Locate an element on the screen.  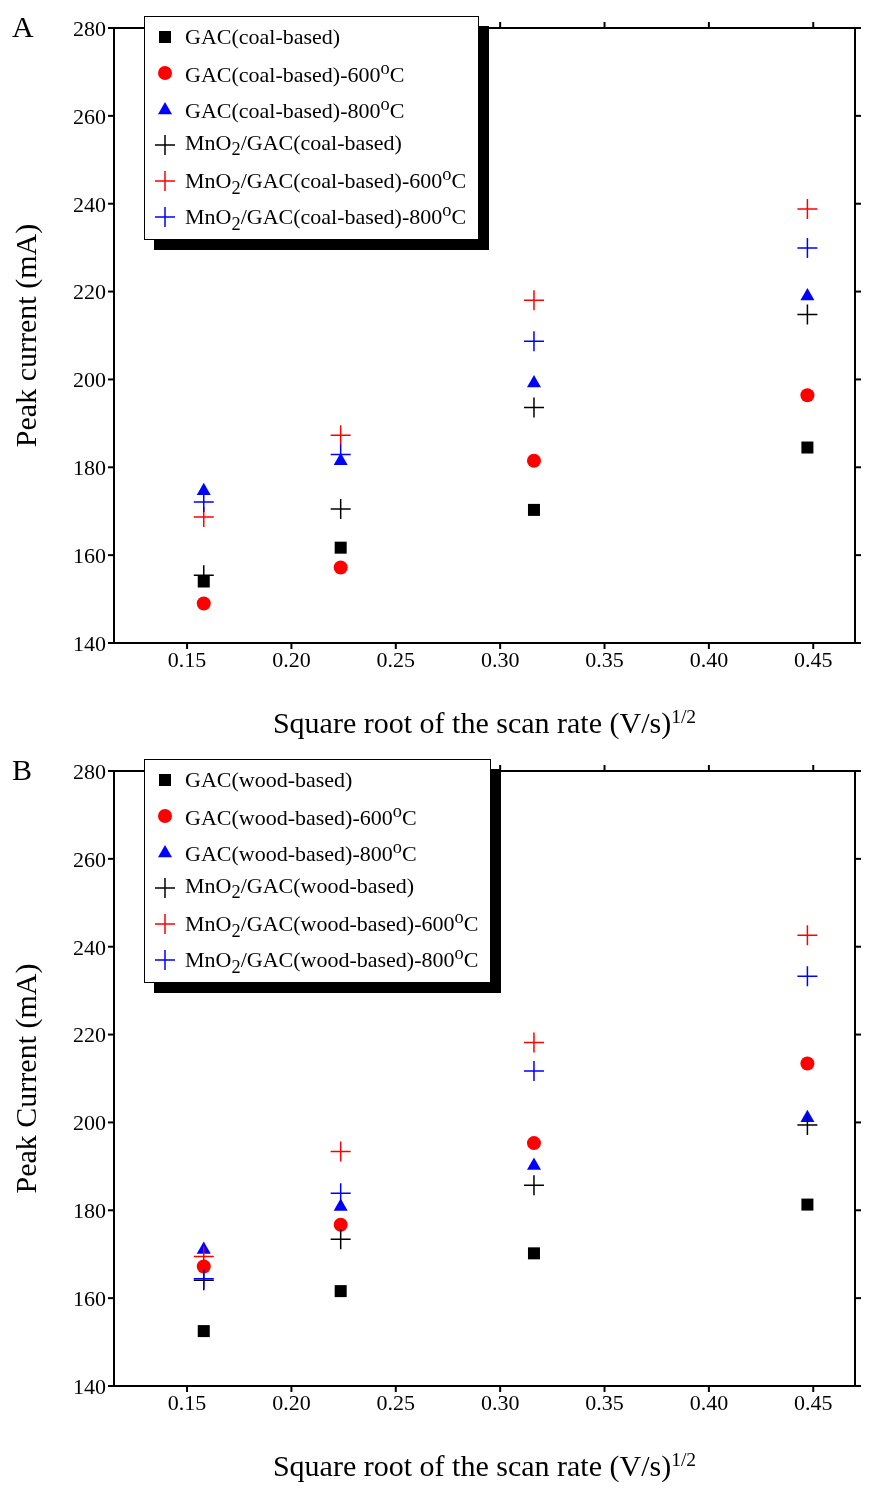
legend-label: MnO$_{2}$/GAC(coal-based)-800$^{o}$C is located at coordinates (326, 217).